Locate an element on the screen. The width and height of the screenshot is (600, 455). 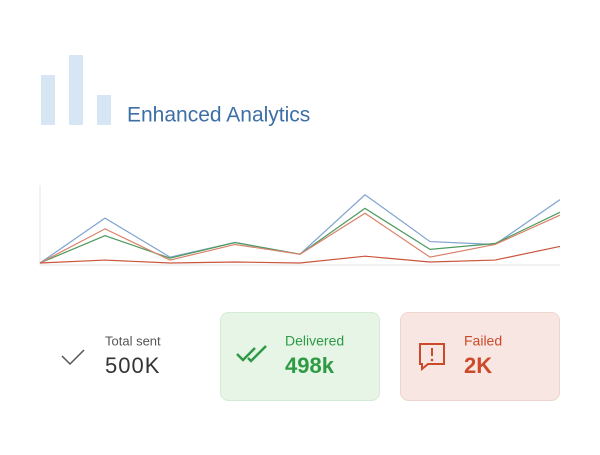
failed-card is located at coordinates (480, 356).